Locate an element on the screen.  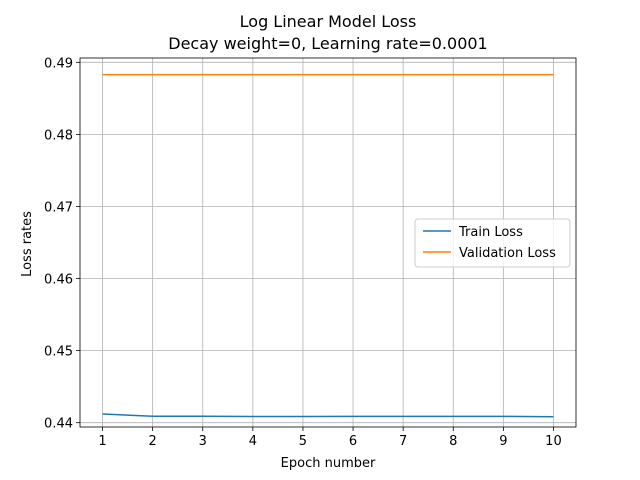
chart-subtitle: Decay weight=0, Learning rate=0.0001 is located at coordinates (327, 43).